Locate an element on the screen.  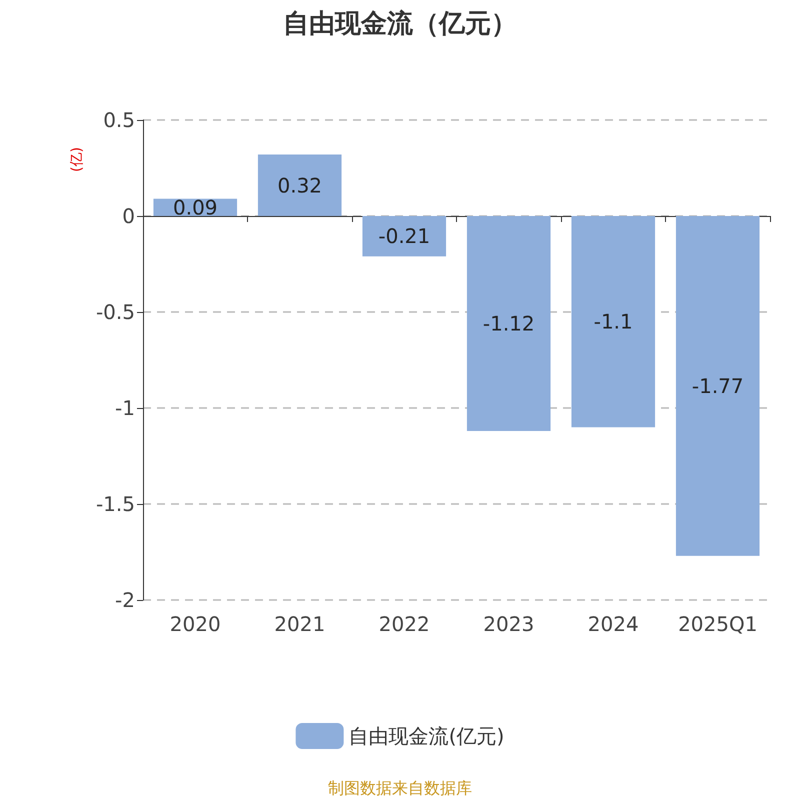
x-tick-label: 2021 is located at coordinates (300, 624).